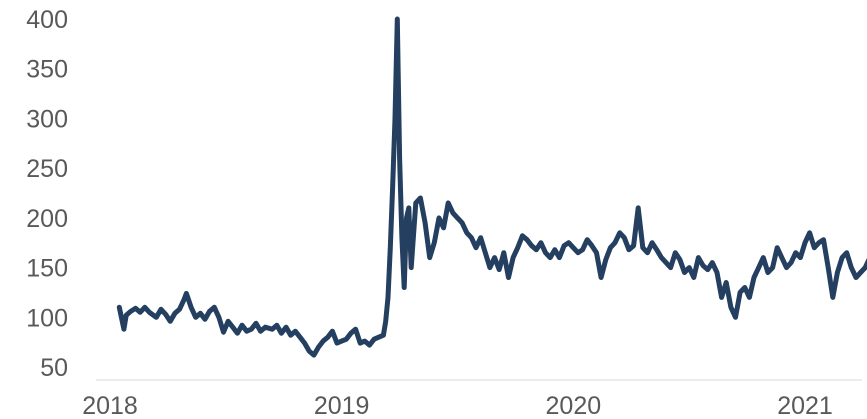  What do you see at coordinates (47, 194) in the screenshot?
I see `y-axis: 50 100 150 200 250 300 350 400` at bounding box center [47, 194].